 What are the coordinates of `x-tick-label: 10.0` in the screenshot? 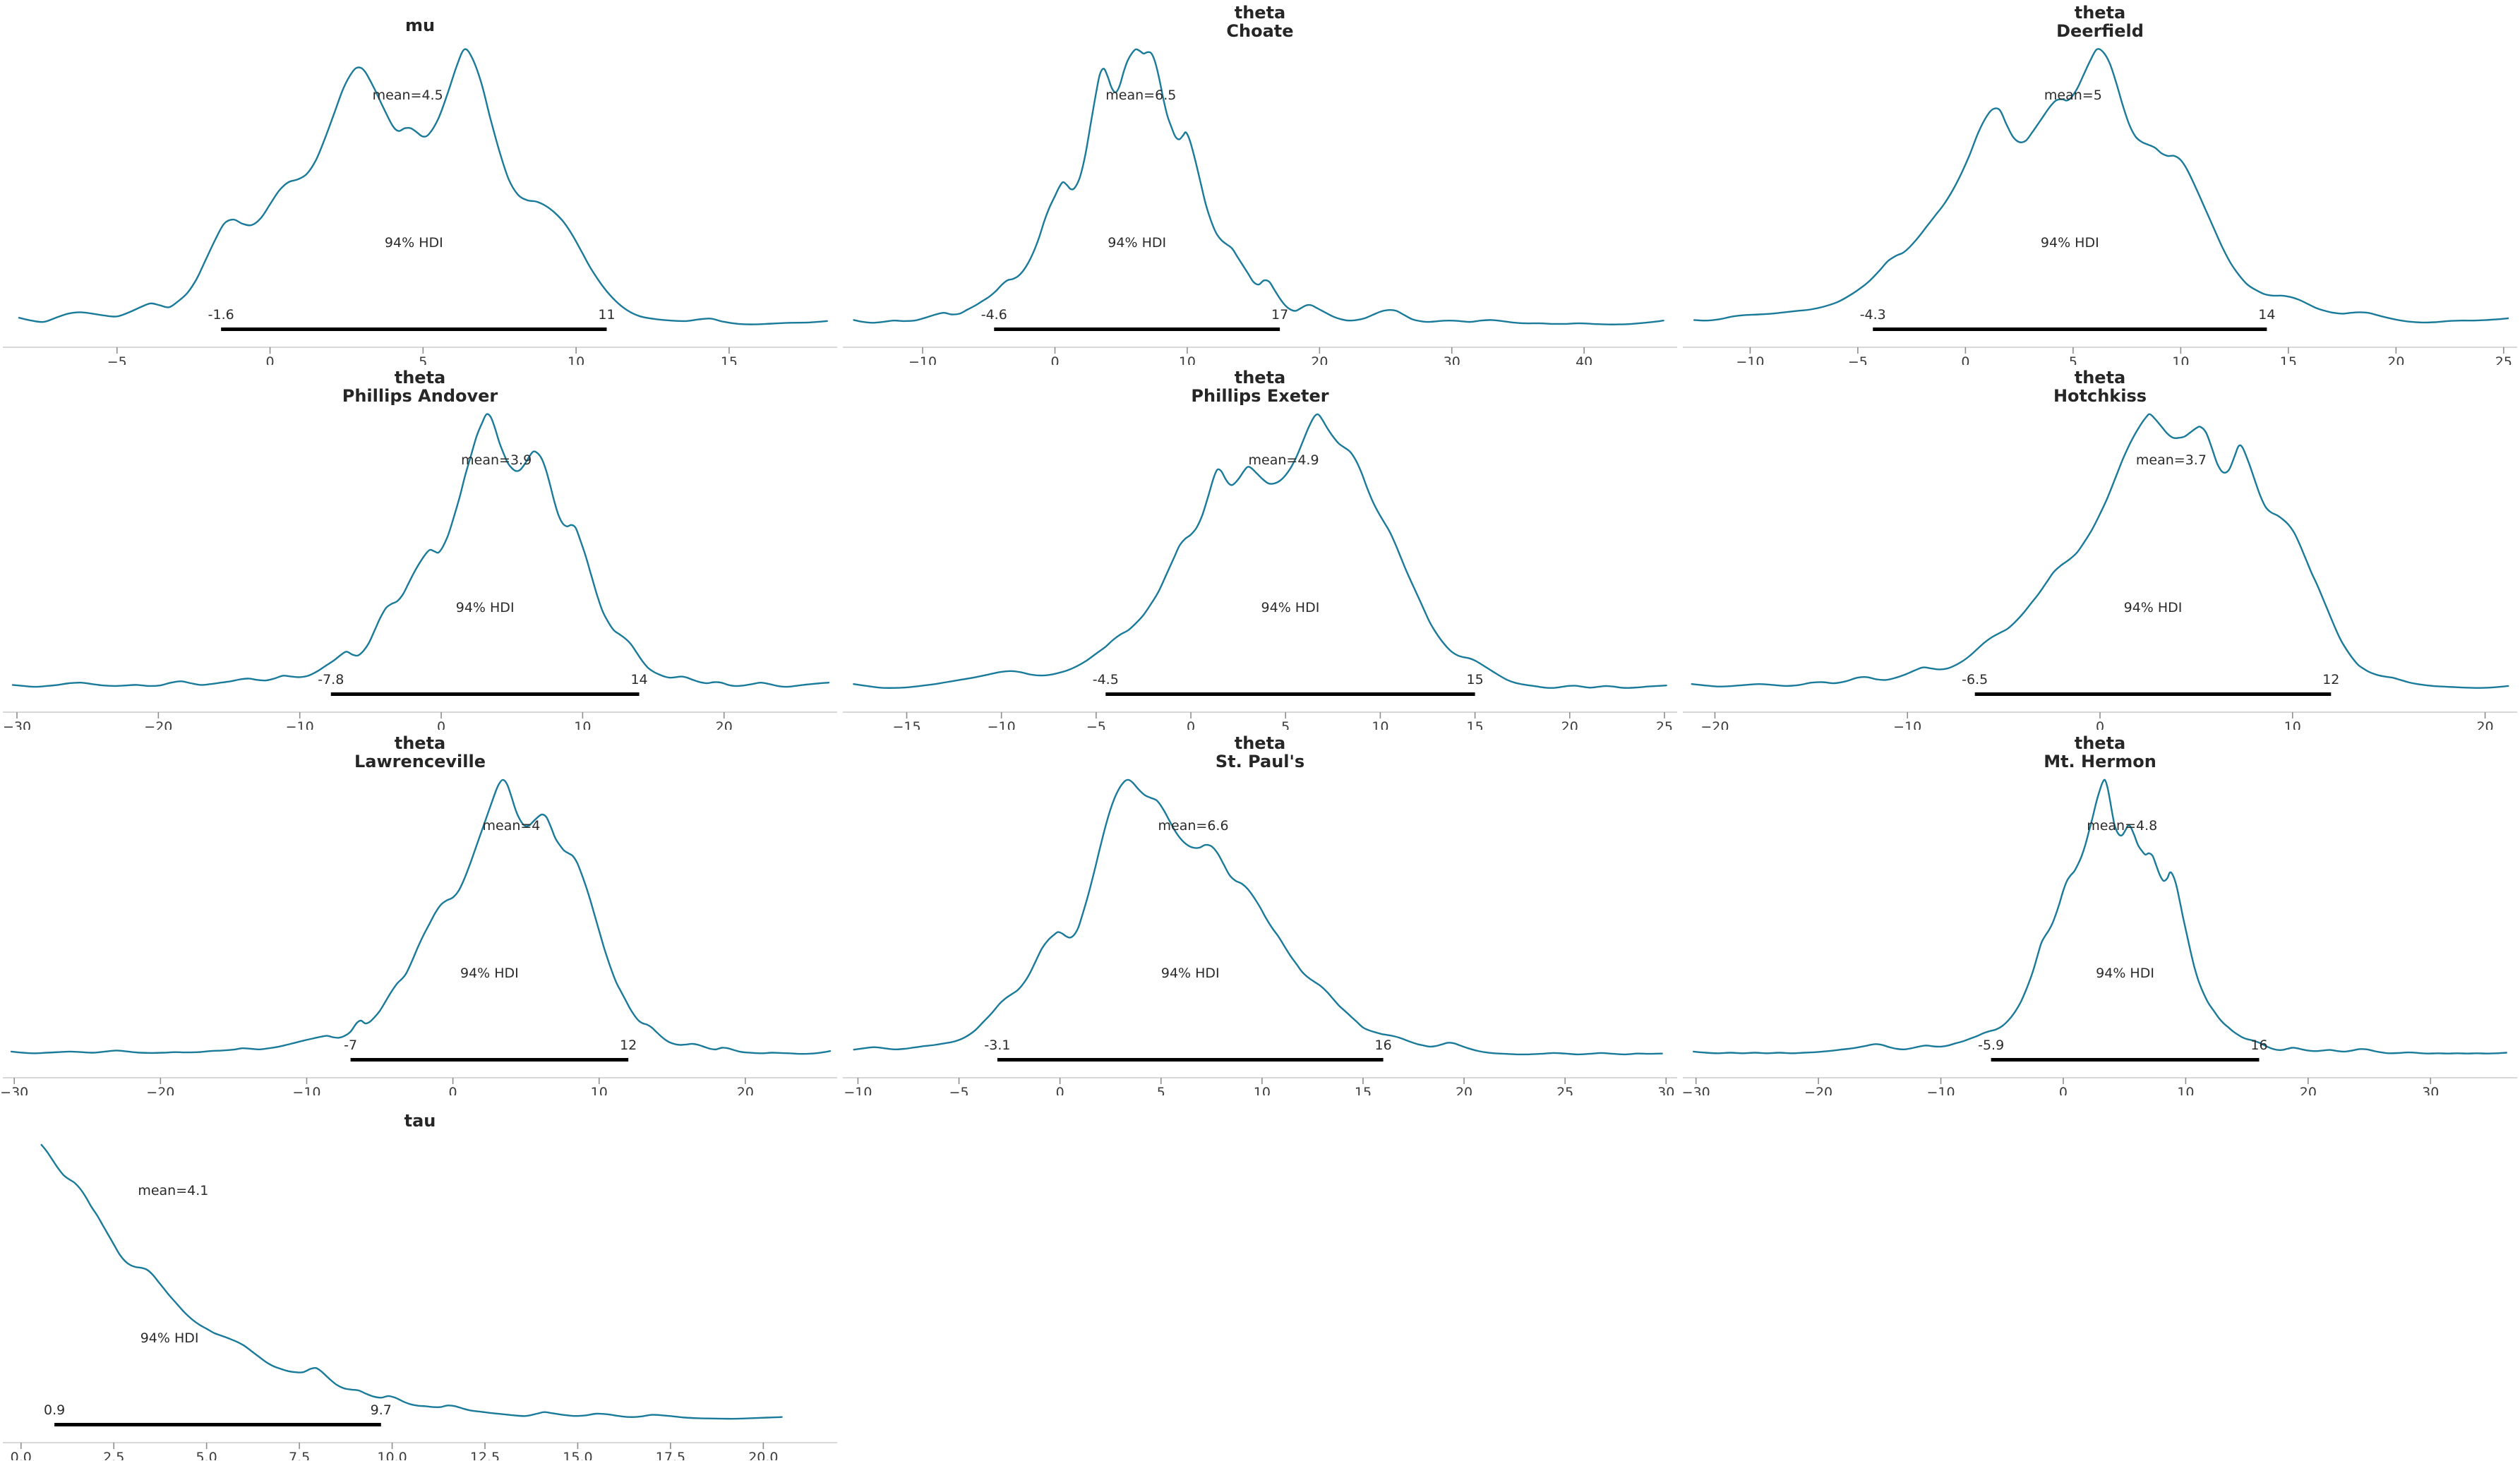 It's located at (392, 1455).